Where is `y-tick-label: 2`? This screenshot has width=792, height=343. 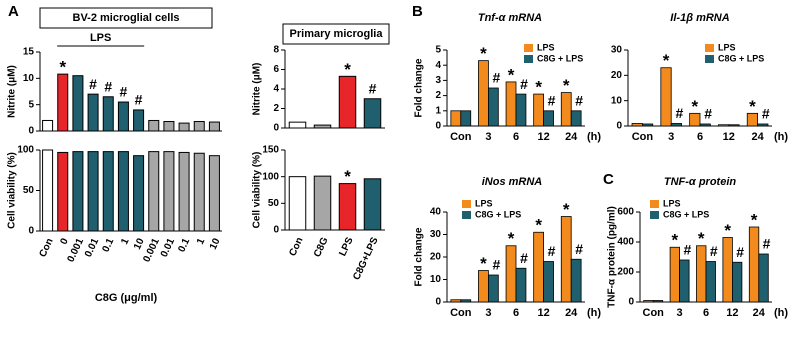
y-tick-label: 2 is located at coordinates (276, 108).